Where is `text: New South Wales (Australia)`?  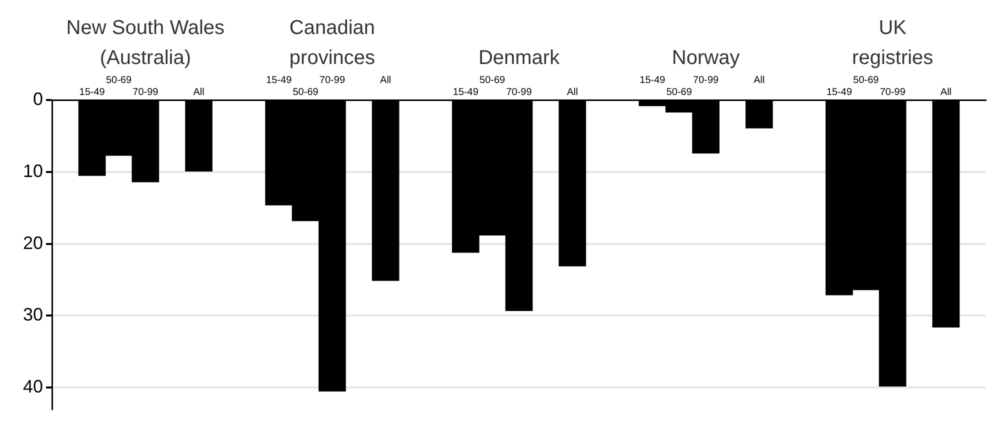
text: New South Wales (Australia) is located at coordinates (145, 43).